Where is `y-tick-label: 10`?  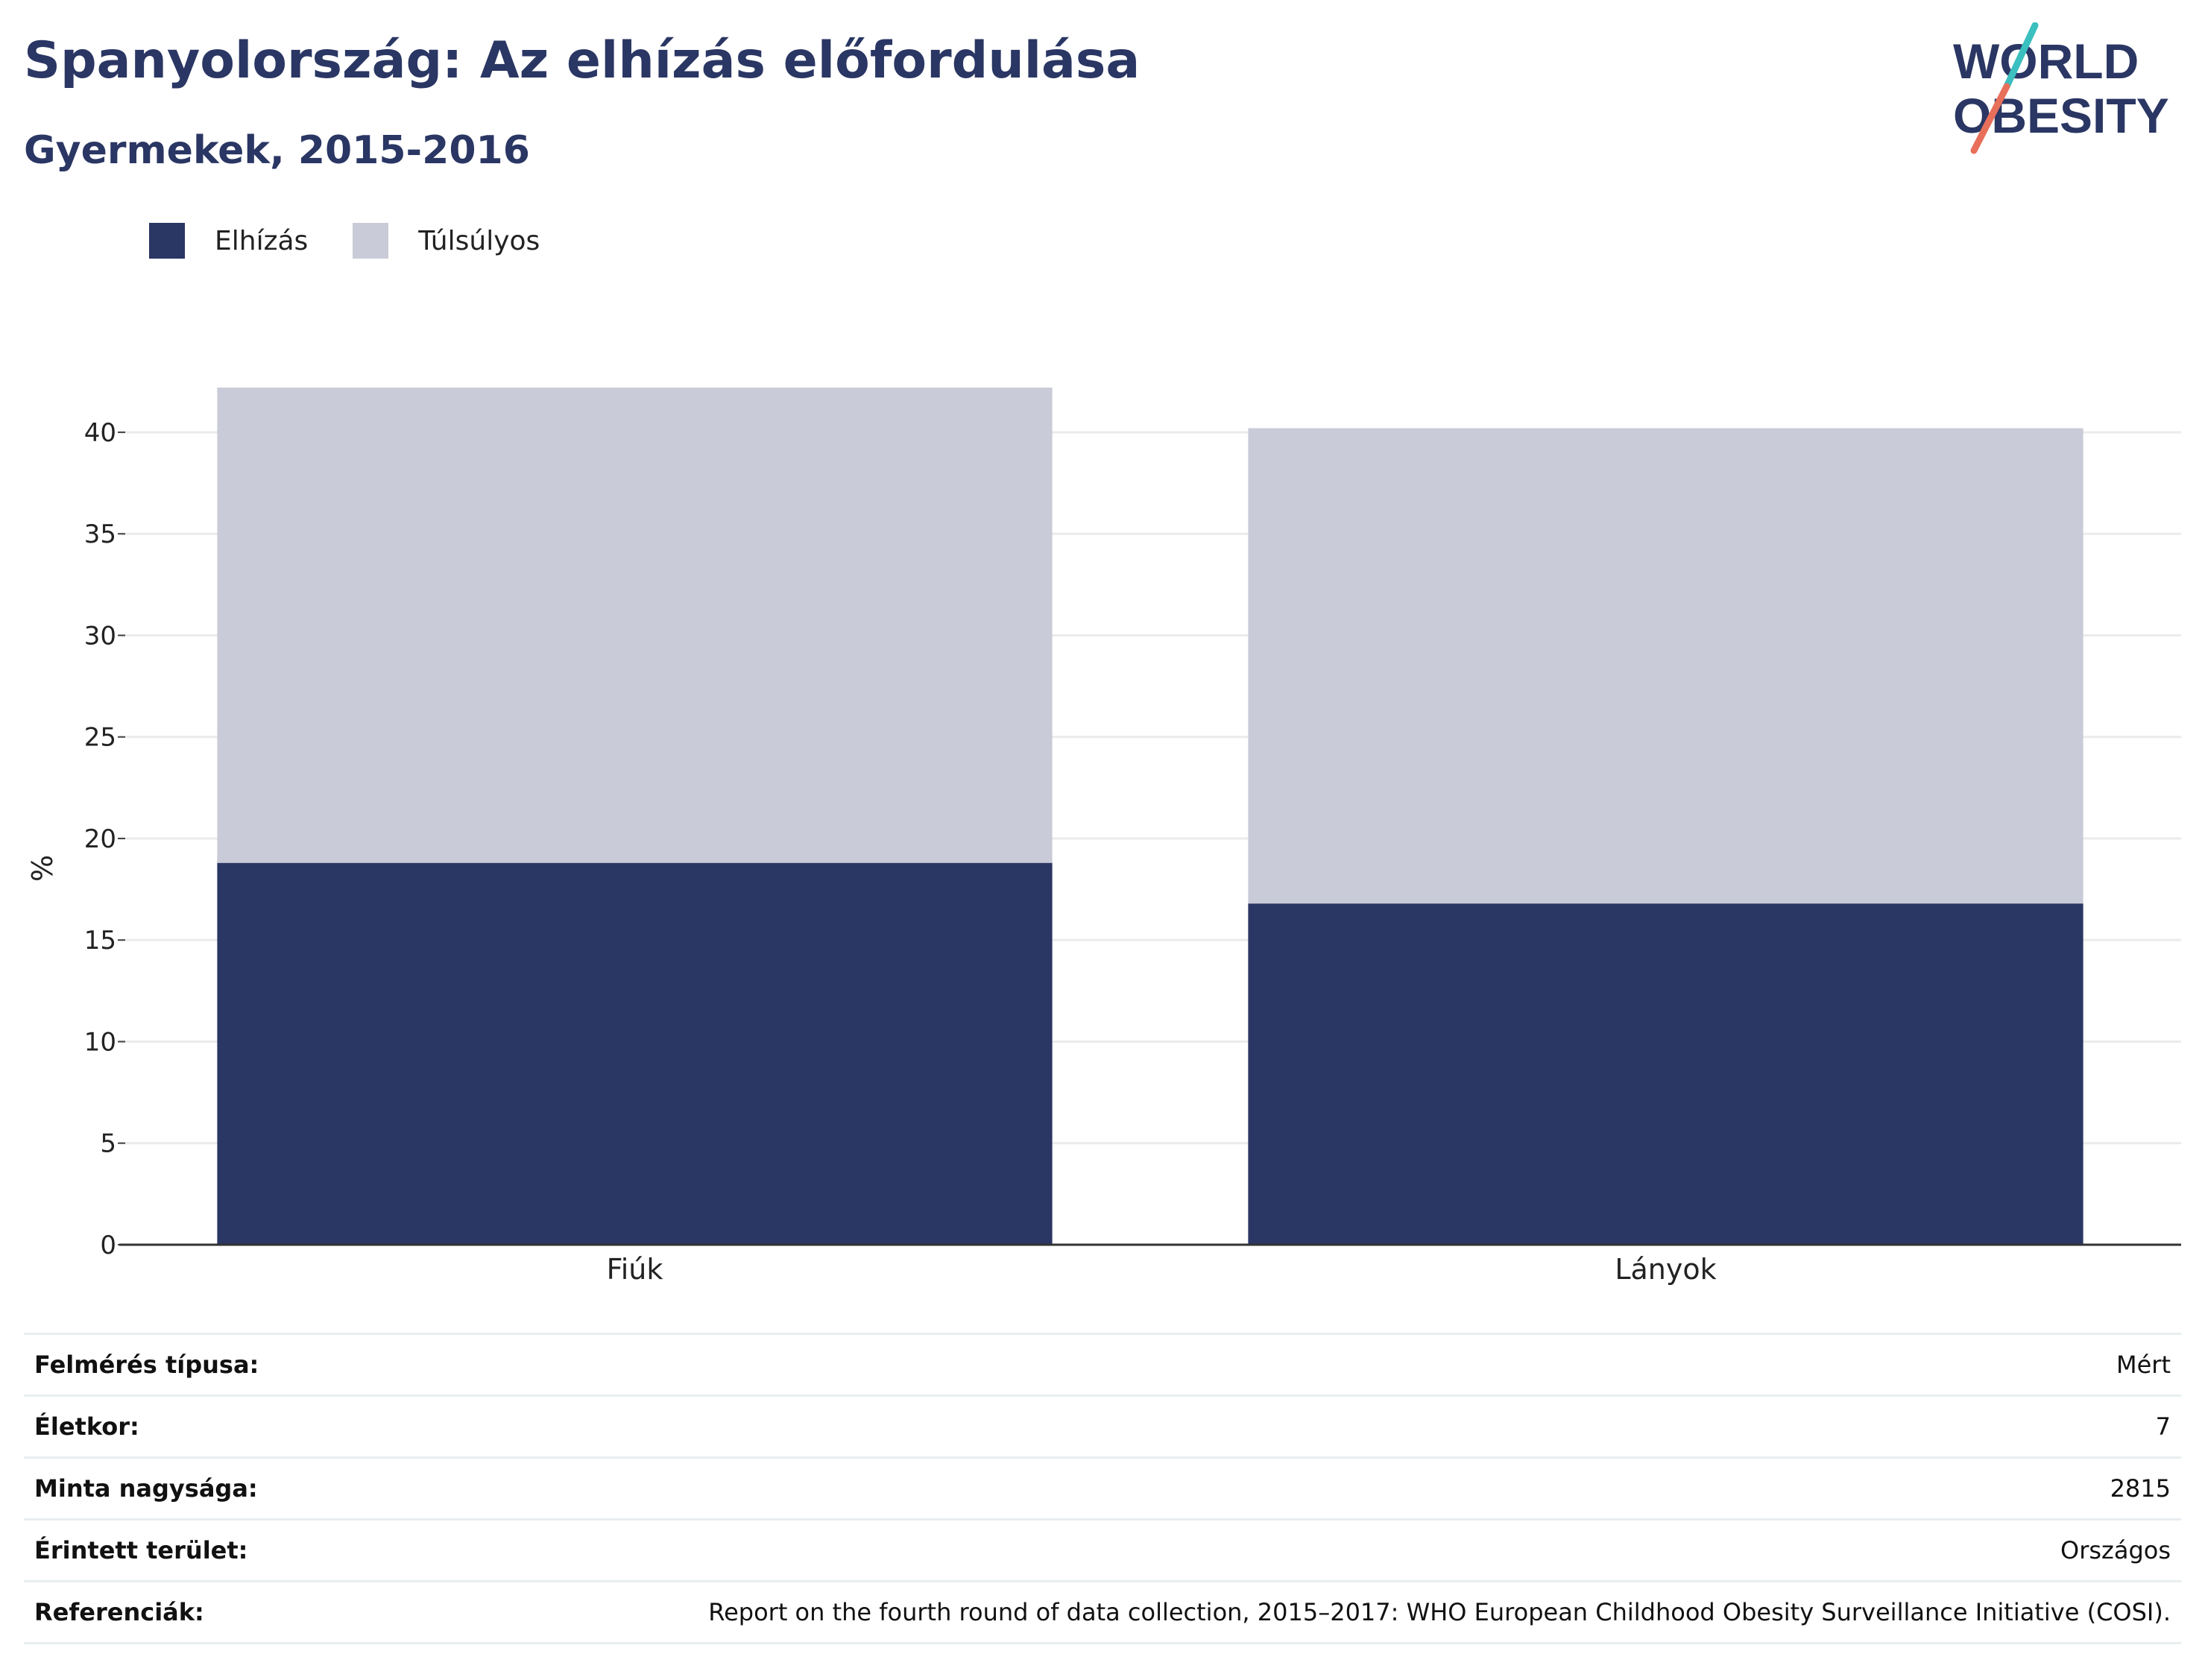 y-tick-label: 10 is located at coordinates (100, 1042).